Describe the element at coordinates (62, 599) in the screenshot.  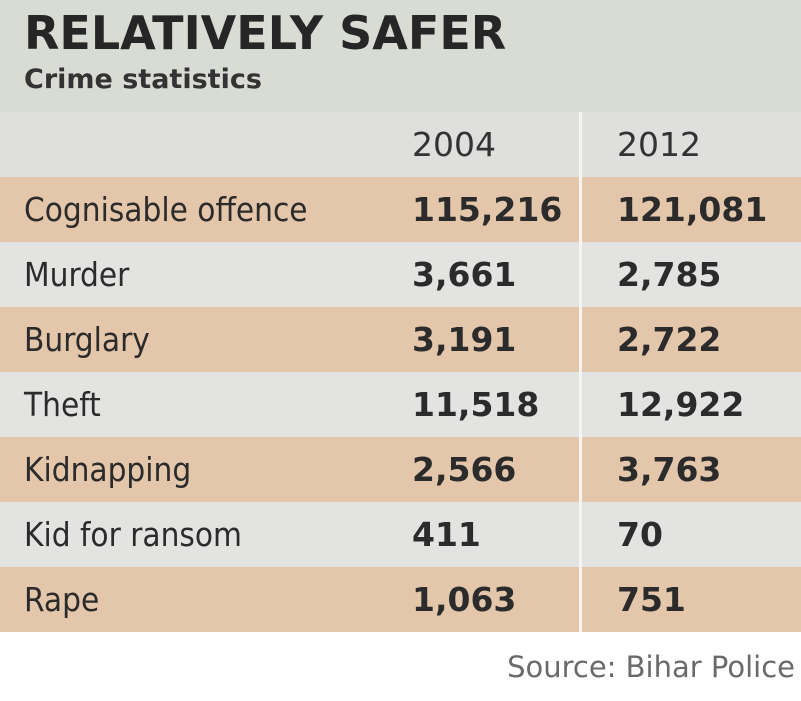
I see `row-label: Rape` at that location.